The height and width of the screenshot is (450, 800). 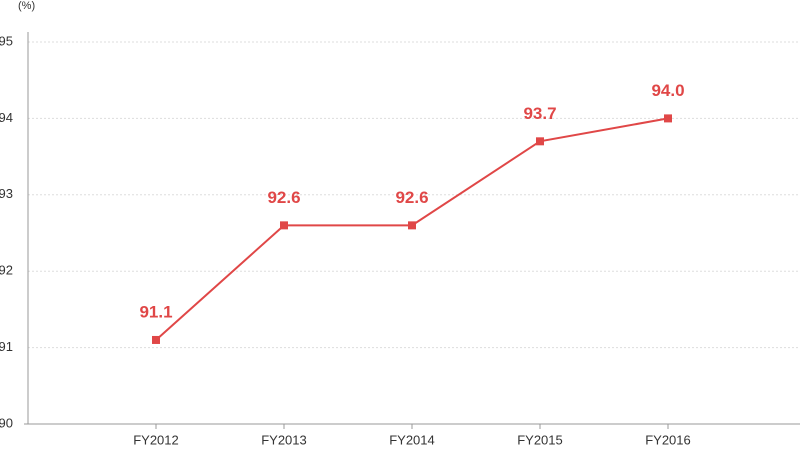 I want to click on y-tick-label: 94, so click(x=6, y=117).